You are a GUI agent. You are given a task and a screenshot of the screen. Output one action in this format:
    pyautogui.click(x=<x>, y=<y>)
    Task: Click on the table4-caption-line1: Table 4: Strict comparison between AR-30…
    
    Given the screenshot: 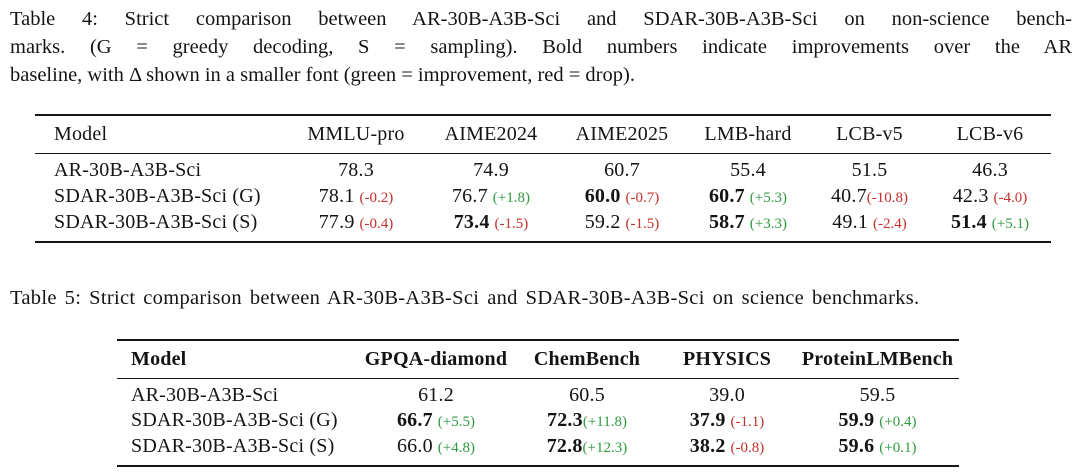 What is the action you would take?
    pyautogui.click(x=541, y=19)
    